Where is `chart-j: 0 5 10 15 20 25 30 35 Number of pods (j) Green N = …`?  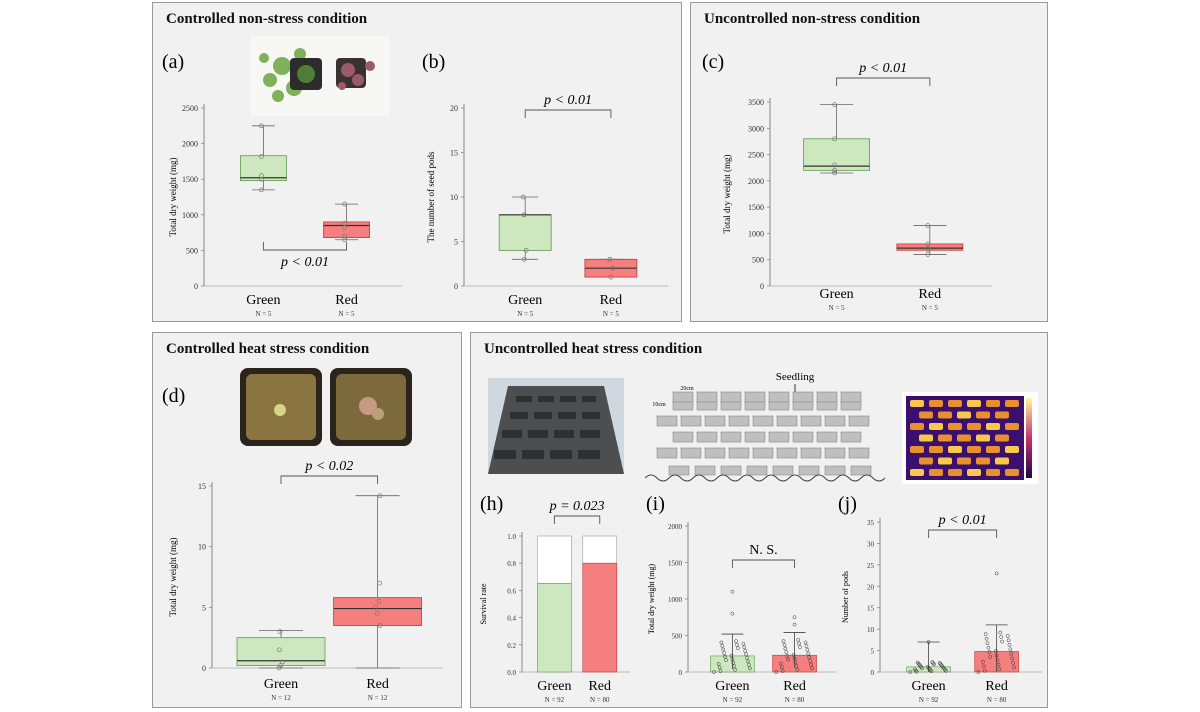
chart-j: 0 5 10 15 20 25 30 35 Number of pods (j) Green N = … is located at coordinates (940, 598).